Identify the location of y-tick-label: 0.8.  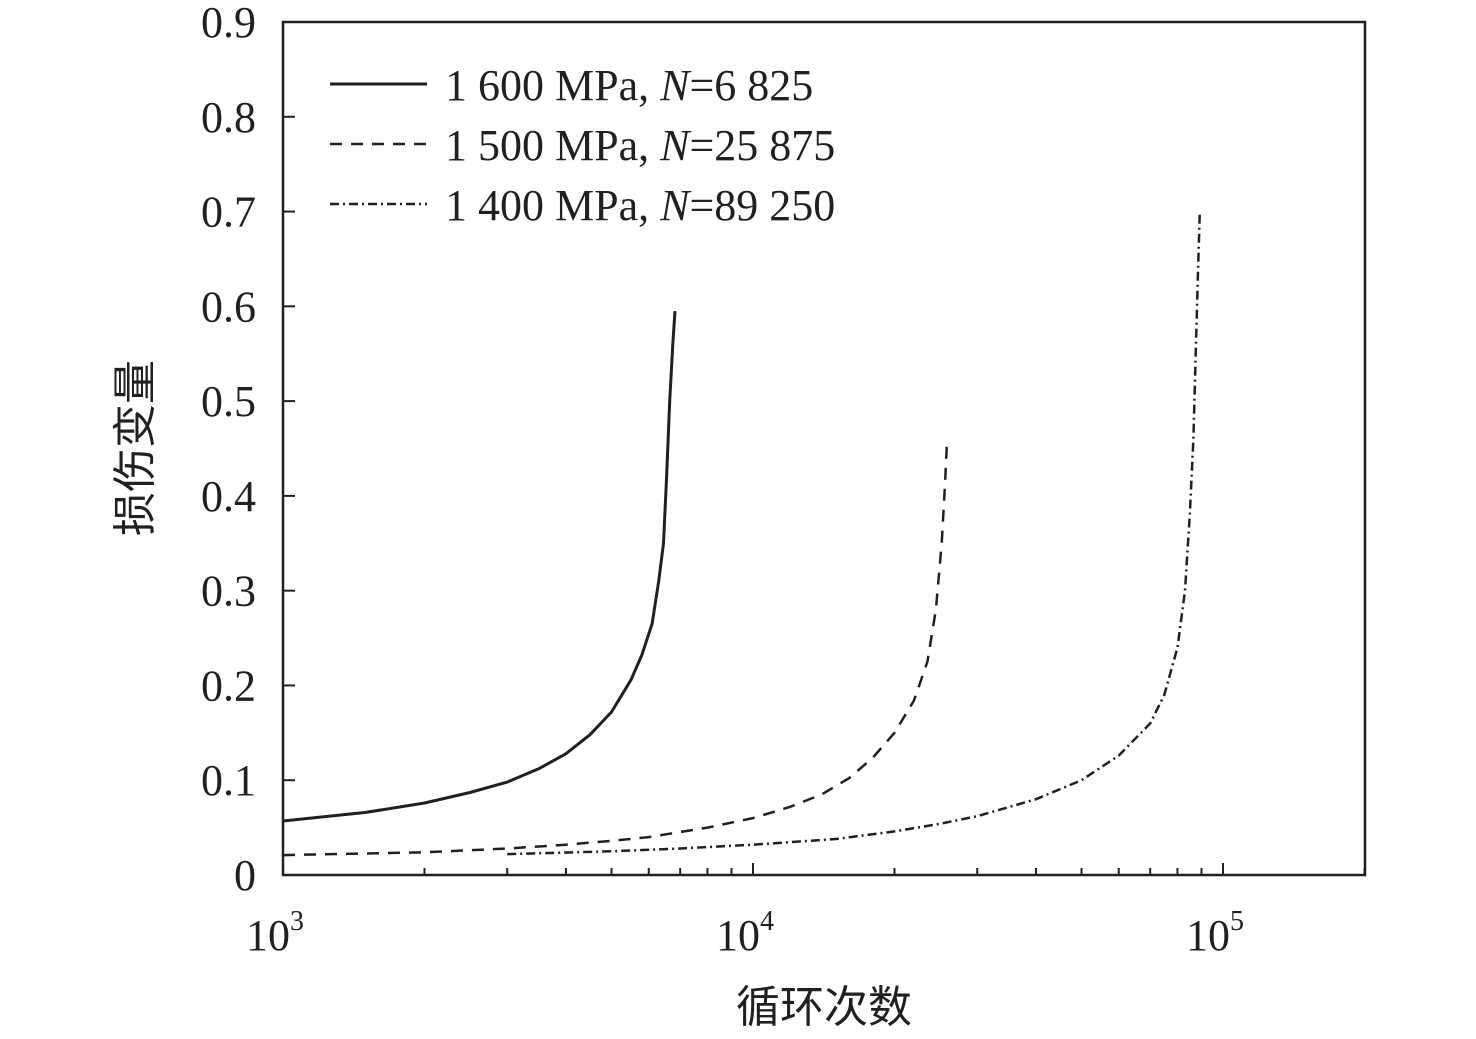
(228, 117).